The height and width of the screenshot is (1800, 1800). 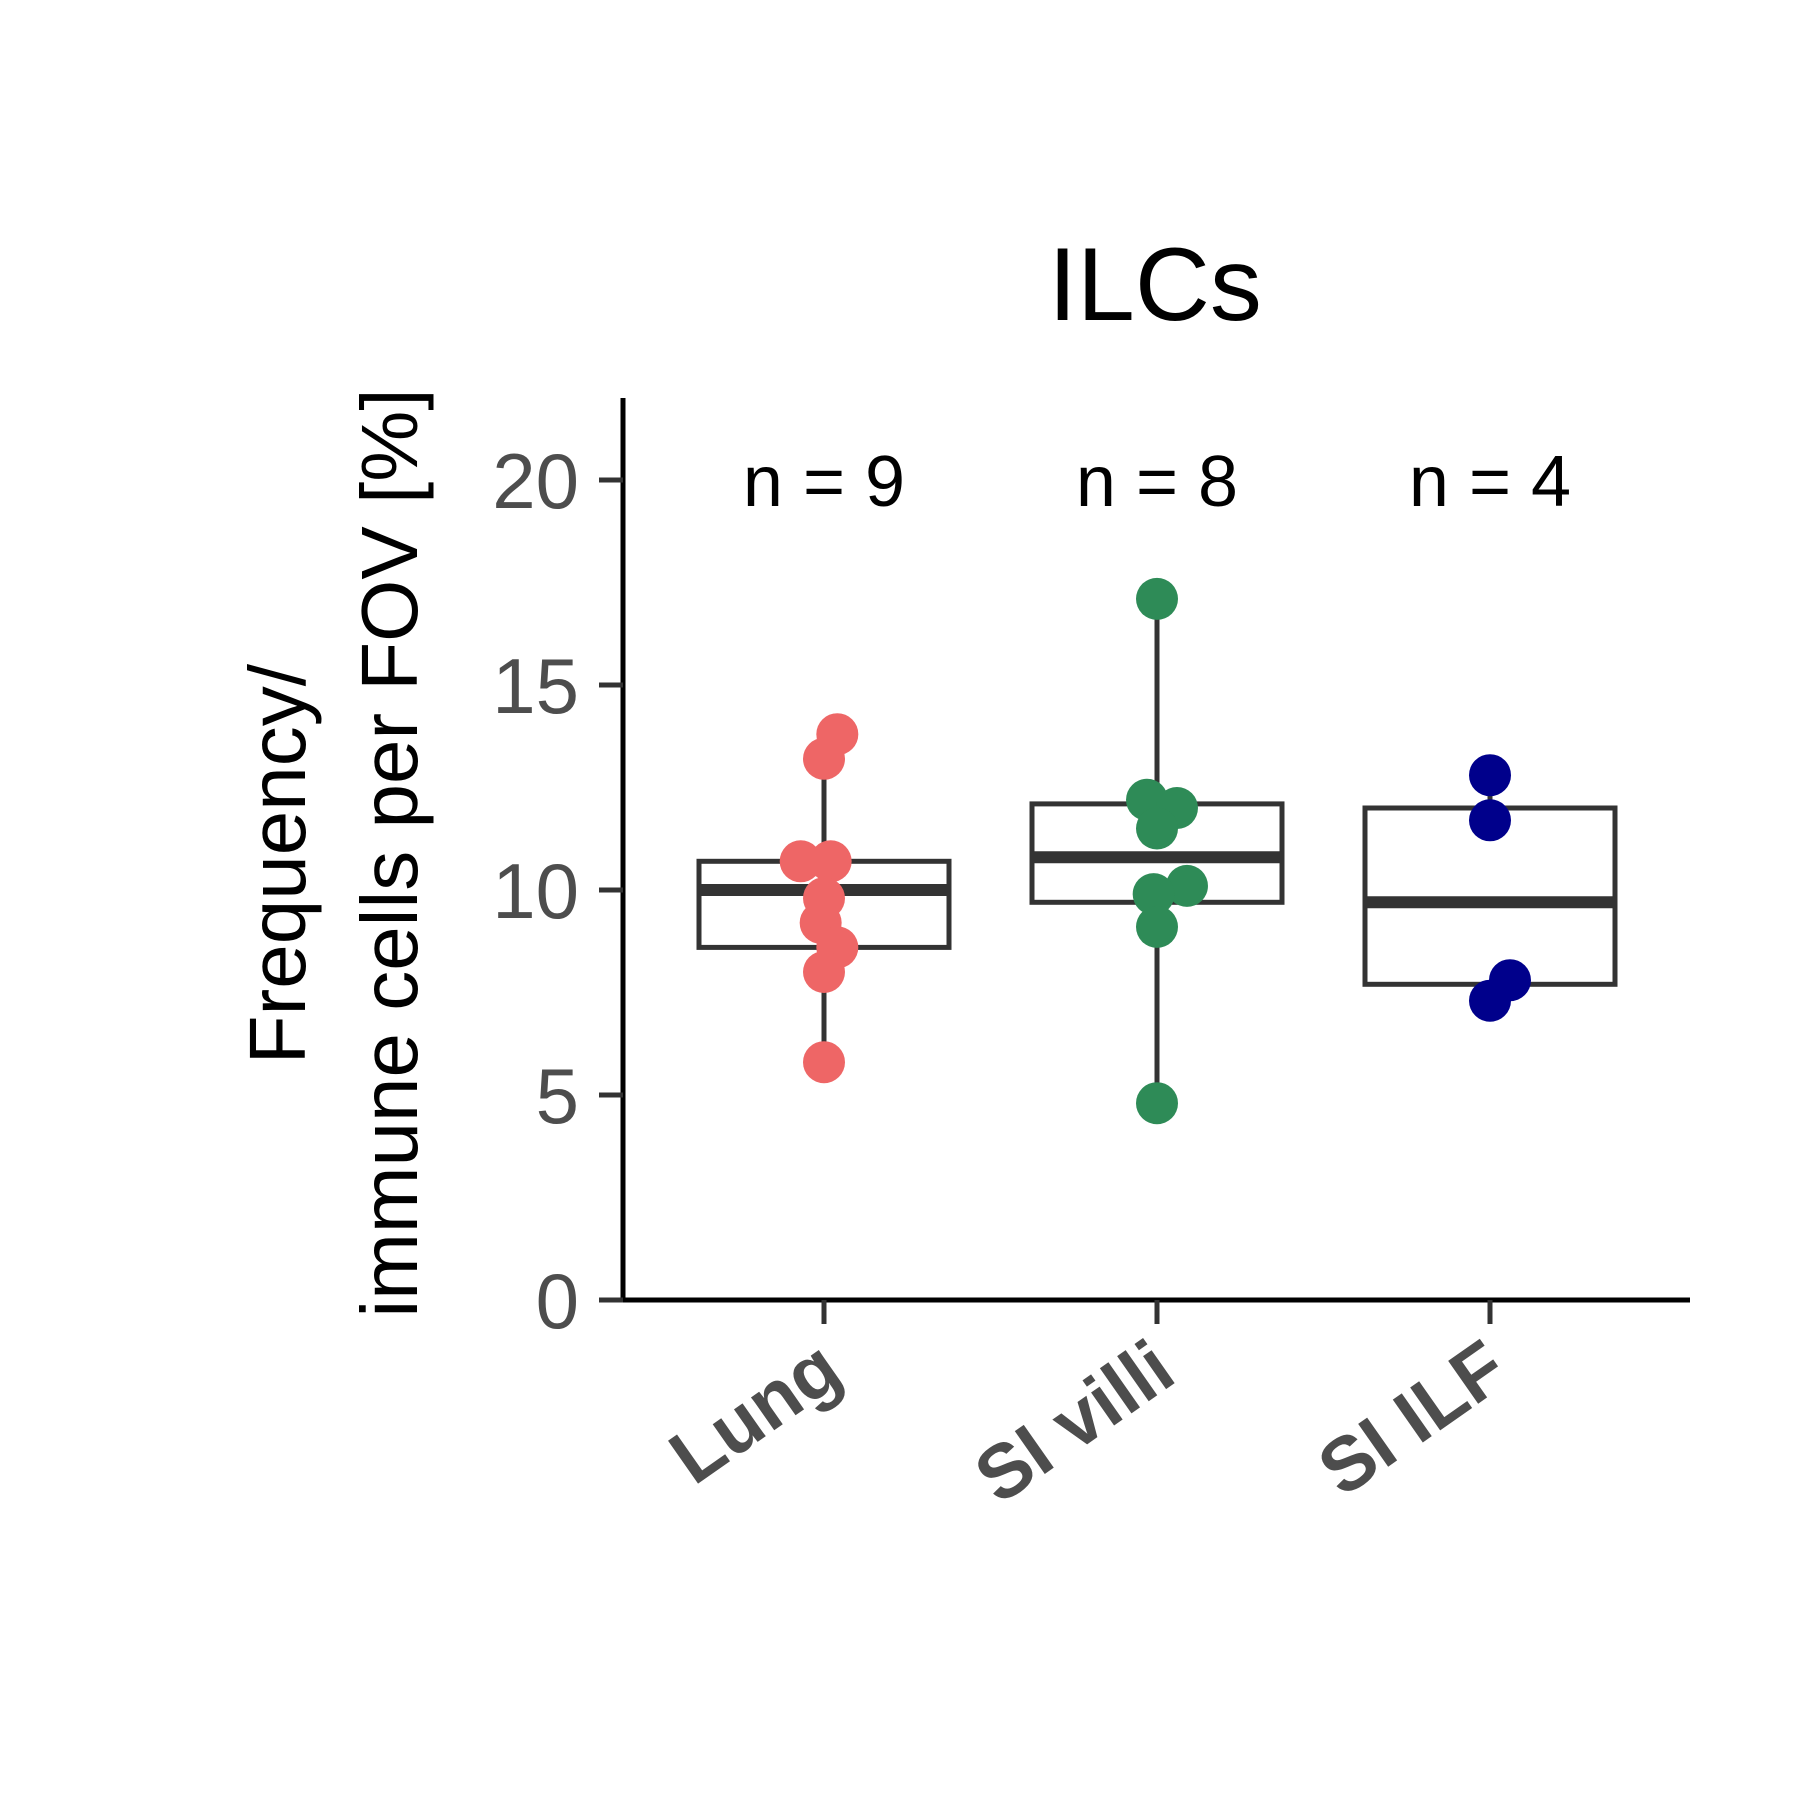 What do you see at coordinates (535, 686) in the screenshot?
I see `y-tick-label: 15` at bounding box center [535, 686].